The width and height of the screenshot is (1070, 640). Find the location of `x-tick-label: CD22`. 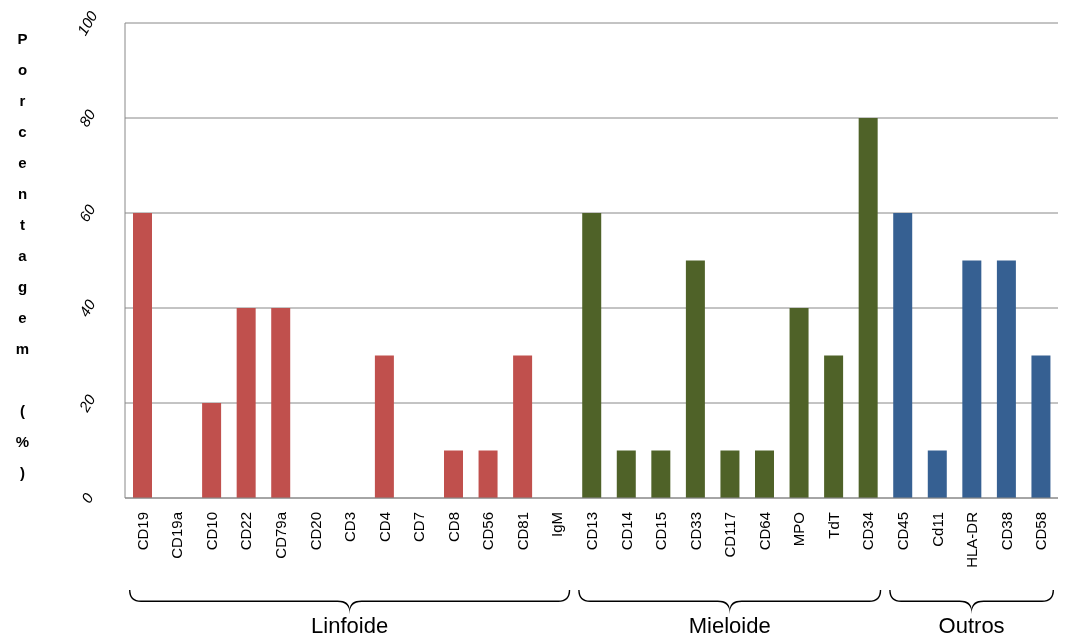

x-tick-label: CD22 is located at coordinates (246, 531).